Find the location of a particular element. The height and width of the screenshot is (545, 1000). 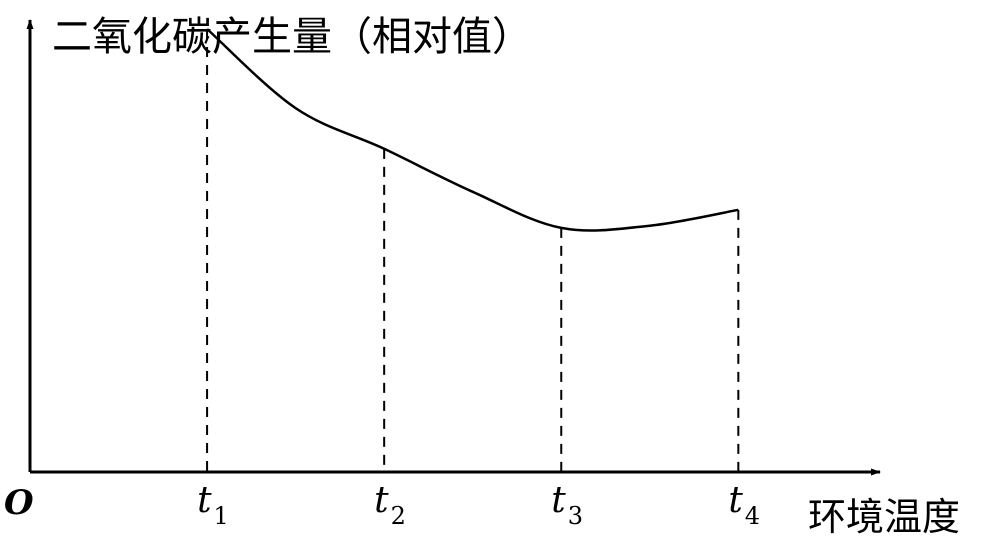

x-tick-labels: t1 t2 t3 t4 is located at coordinates (478, 505).